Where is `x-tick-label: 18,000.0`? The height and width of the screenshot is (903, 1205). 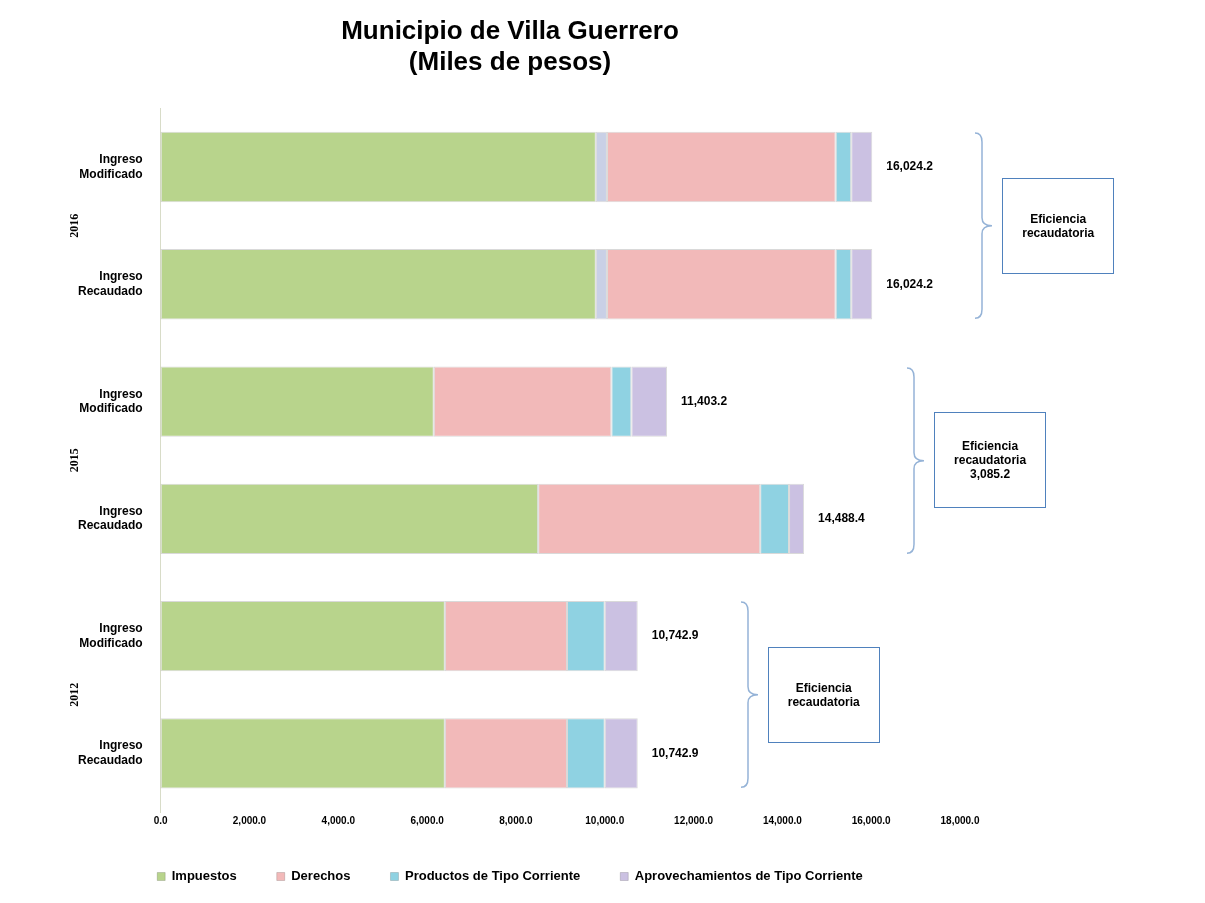
x-tick-label: 18,000.0 is located at coordinates (960, 820).